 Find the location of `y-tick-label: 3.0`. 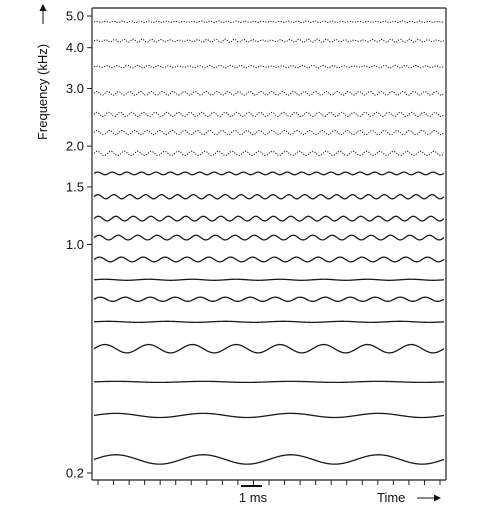

y-tick-label: 3.0 is located at coordinates (75, 88).